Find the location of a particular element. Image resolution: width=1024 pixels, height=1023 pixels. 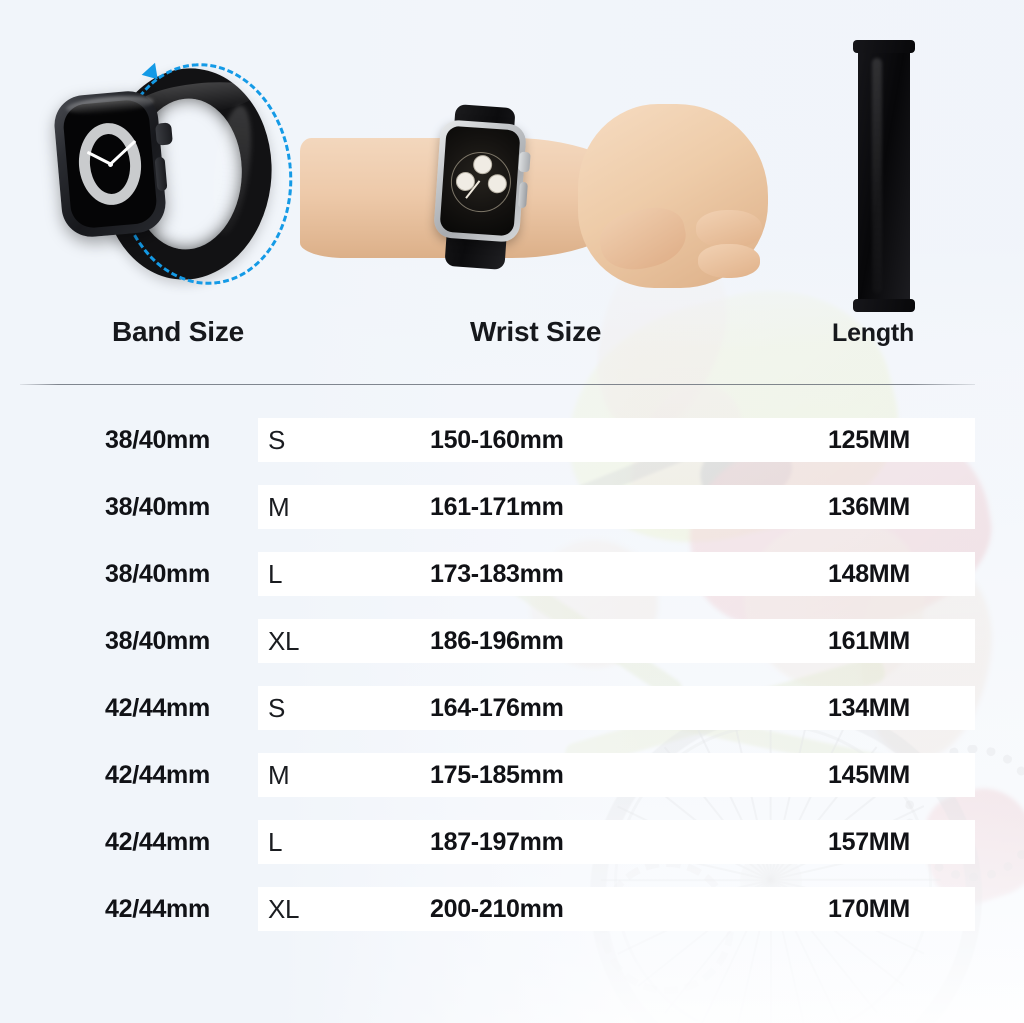

cell-length: 157MM is located at coordinates (869, 842).